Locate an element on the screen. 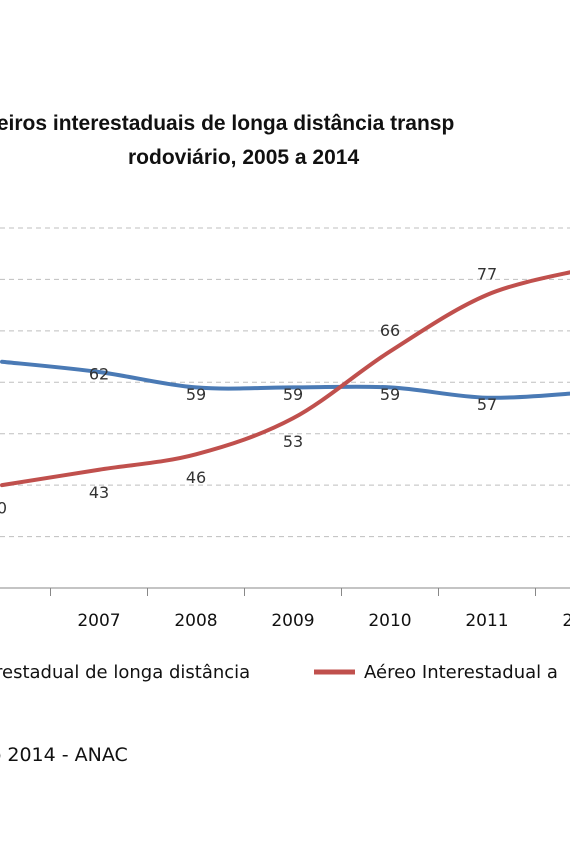  source-note: eo 2014 - ANAC is located at coordinates (64, 755).